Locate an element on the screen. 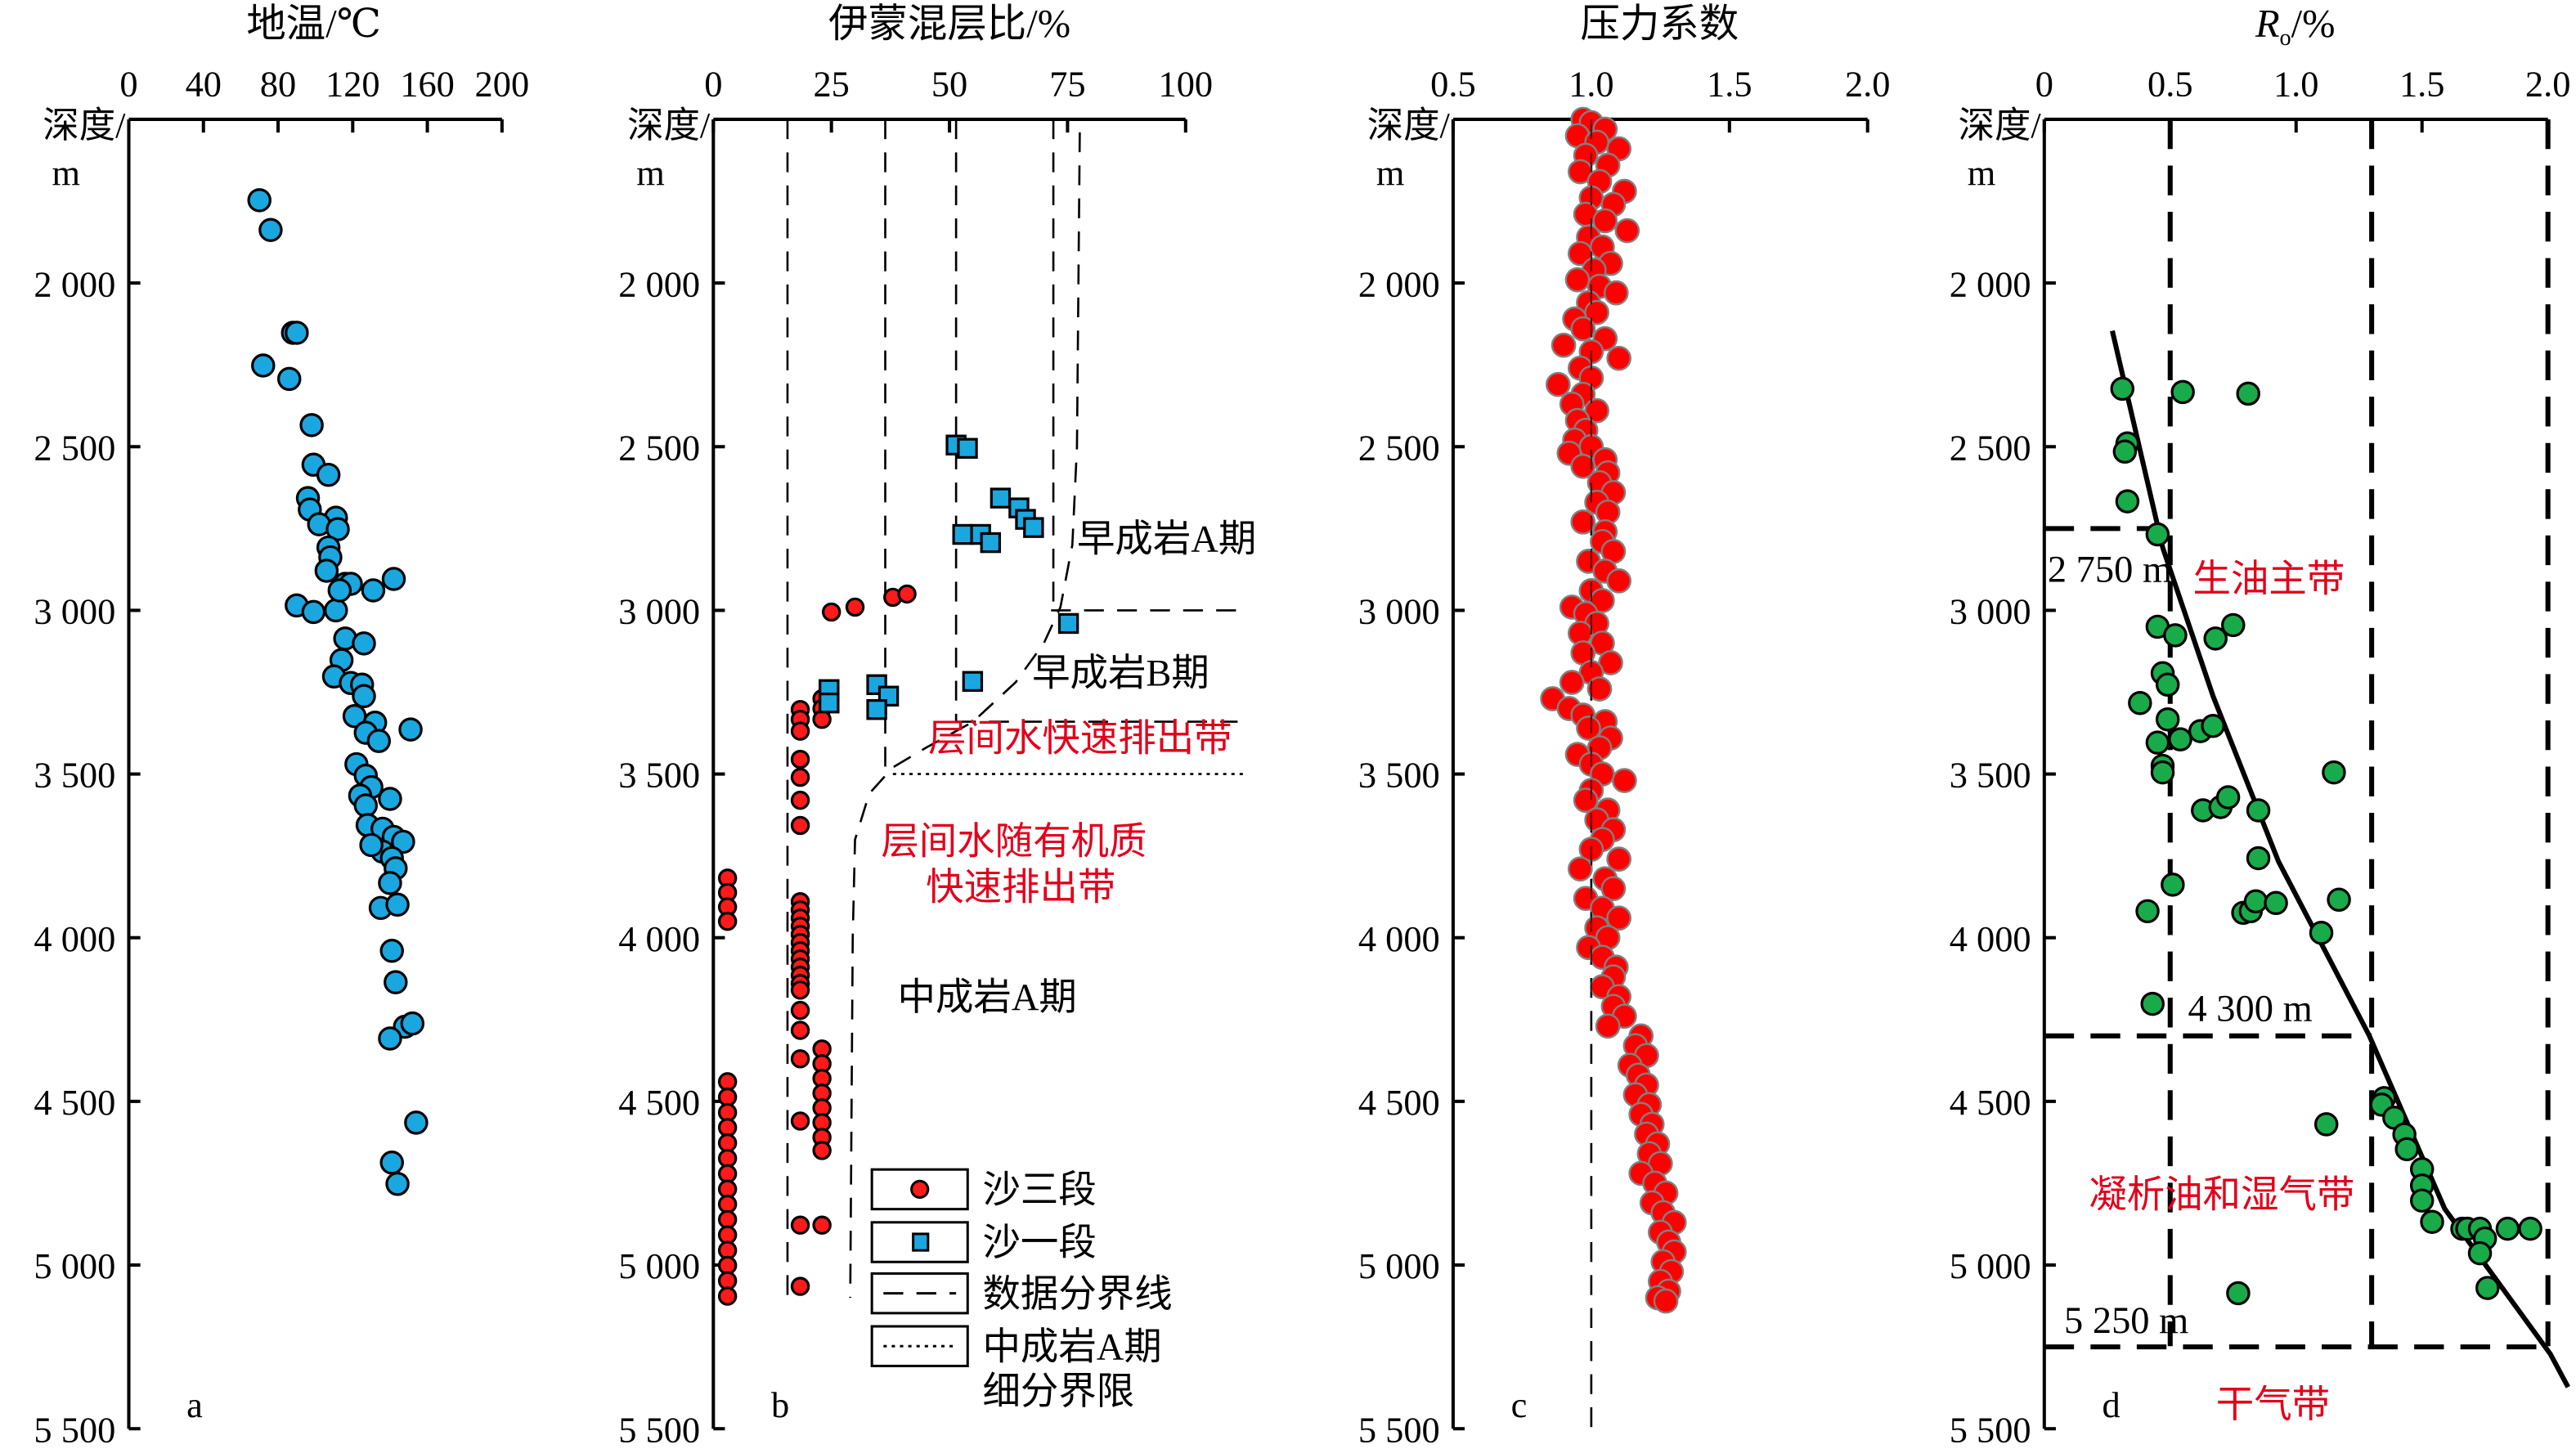 The height and width of the screenshot is (1449, 2576). y-tick-label: 4 000 is located at coordinates (75, 939).